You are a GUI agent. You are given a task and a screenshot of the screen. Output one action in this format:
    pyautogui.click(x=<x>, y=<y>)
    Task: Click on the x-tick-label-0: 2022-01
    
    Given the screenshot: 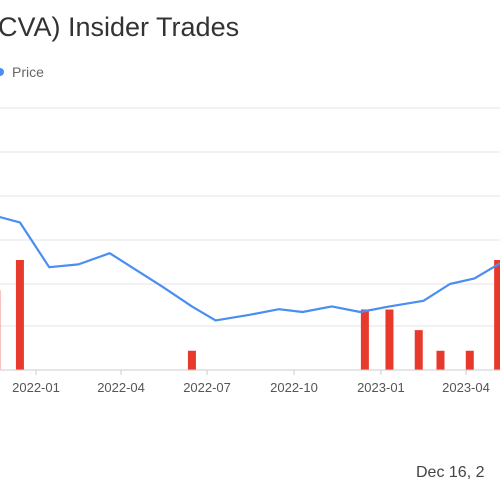 What is the action you would take?
    pyautogui.click(x=36, y=387)
    